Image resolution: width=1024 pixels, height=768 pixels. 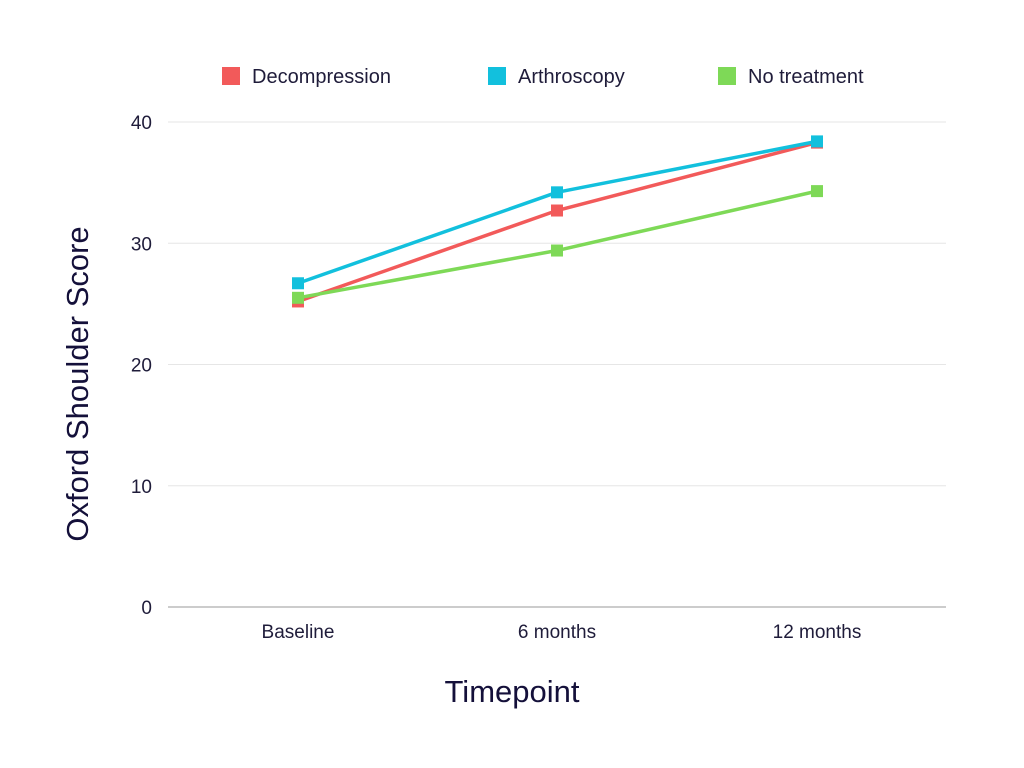 I want to click on series-lines, so click(x=557, y=221).